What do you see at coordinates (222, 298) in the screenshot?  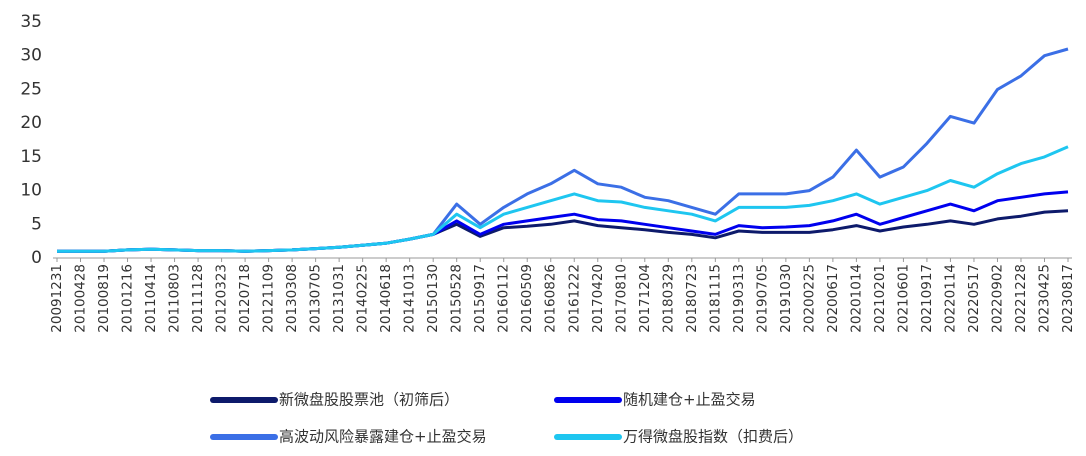 I see `x-tick-label: 20120323` at bounding box center [222, 298].